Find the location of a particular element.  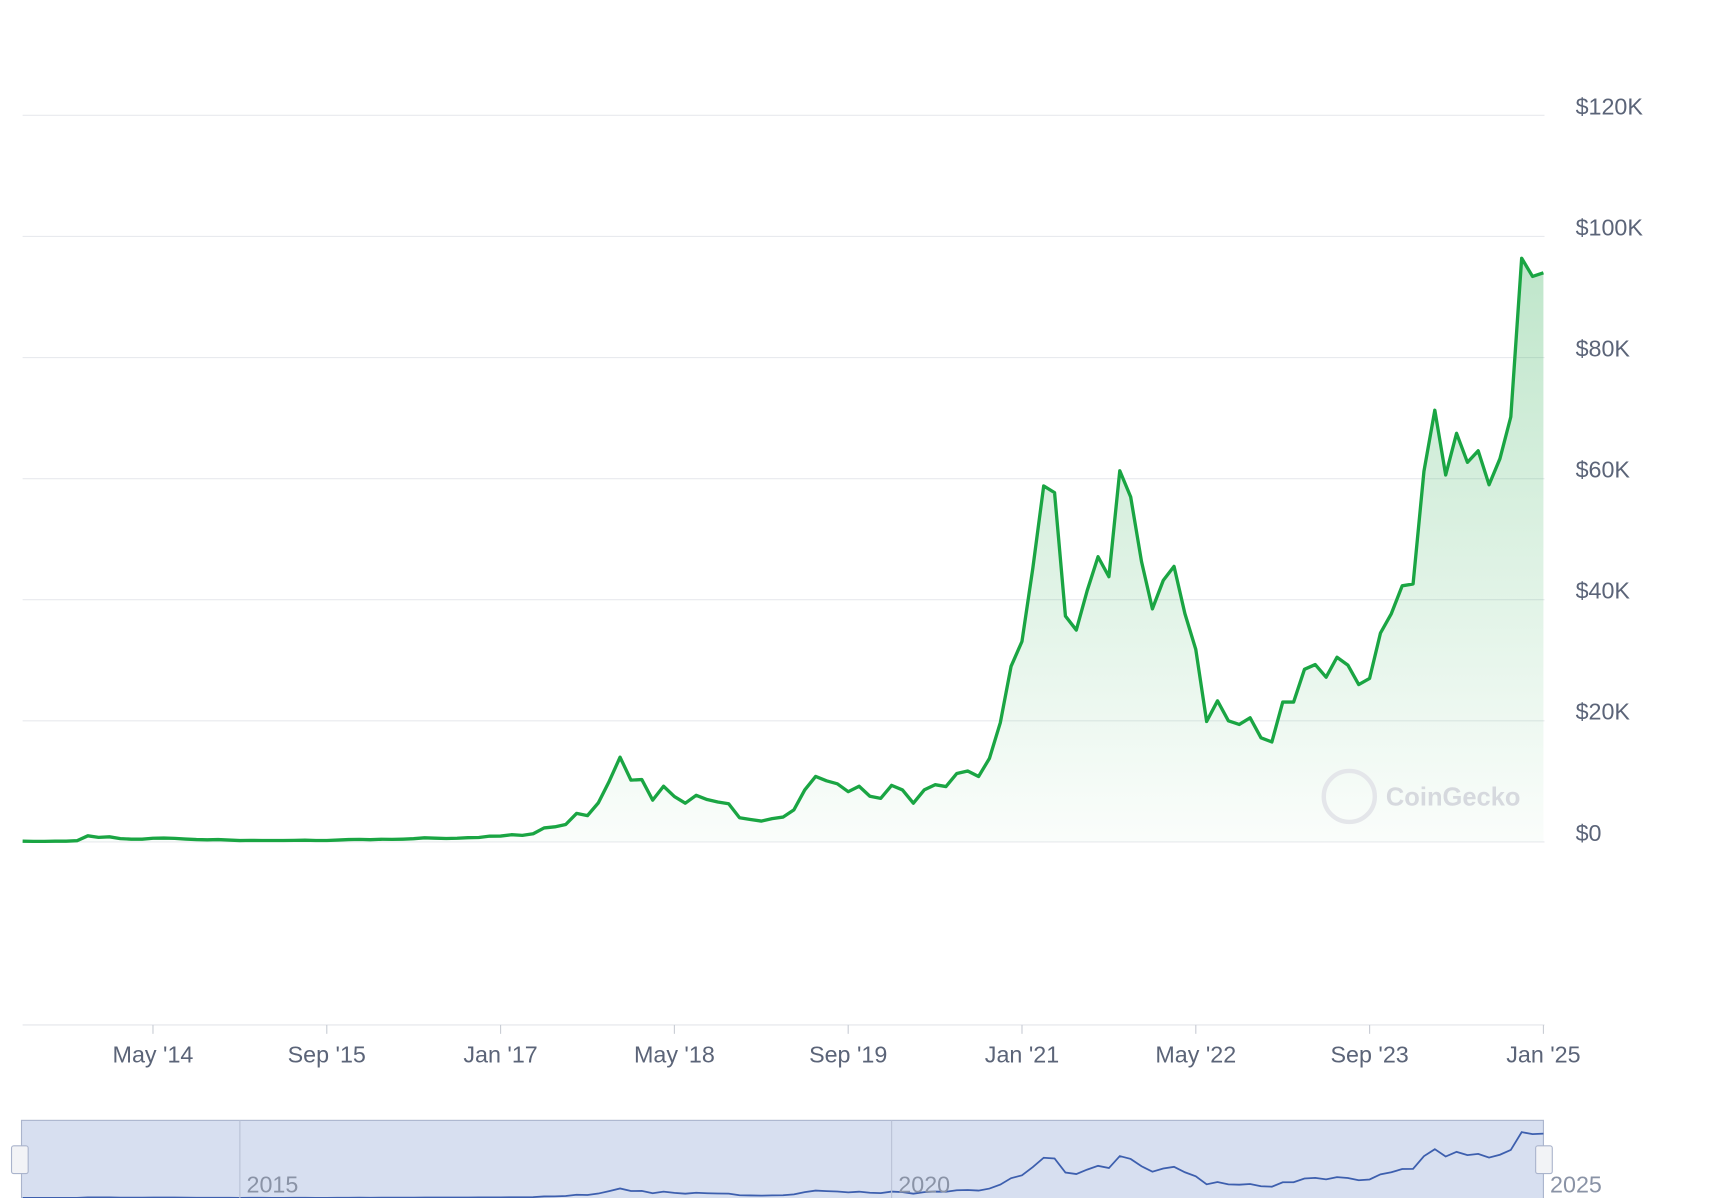

x-tick-label: Sep '19 is located at coordinates (848, 1055).